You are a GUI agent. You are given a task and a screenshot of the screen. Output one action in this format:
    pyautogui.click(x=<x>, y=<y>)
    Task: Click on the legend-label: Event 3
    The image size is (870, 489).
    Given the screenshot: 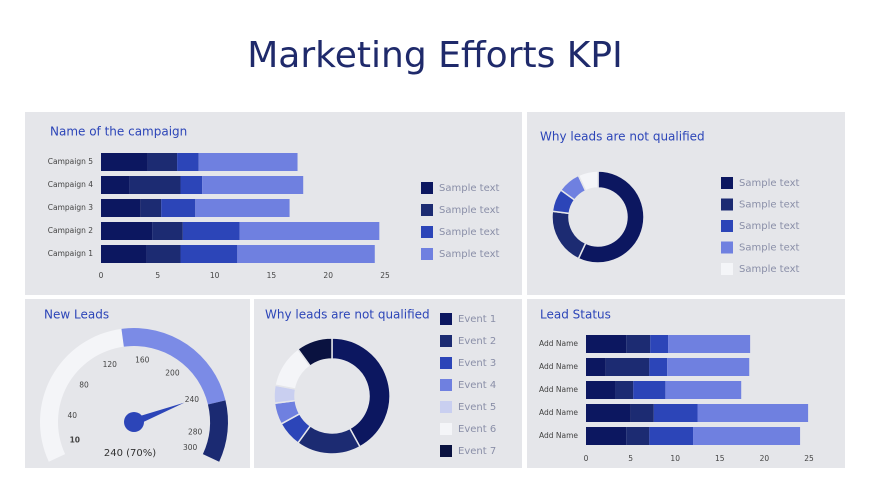 What is the action you would take?
    pyautogui.click(x=477, y=363)
    